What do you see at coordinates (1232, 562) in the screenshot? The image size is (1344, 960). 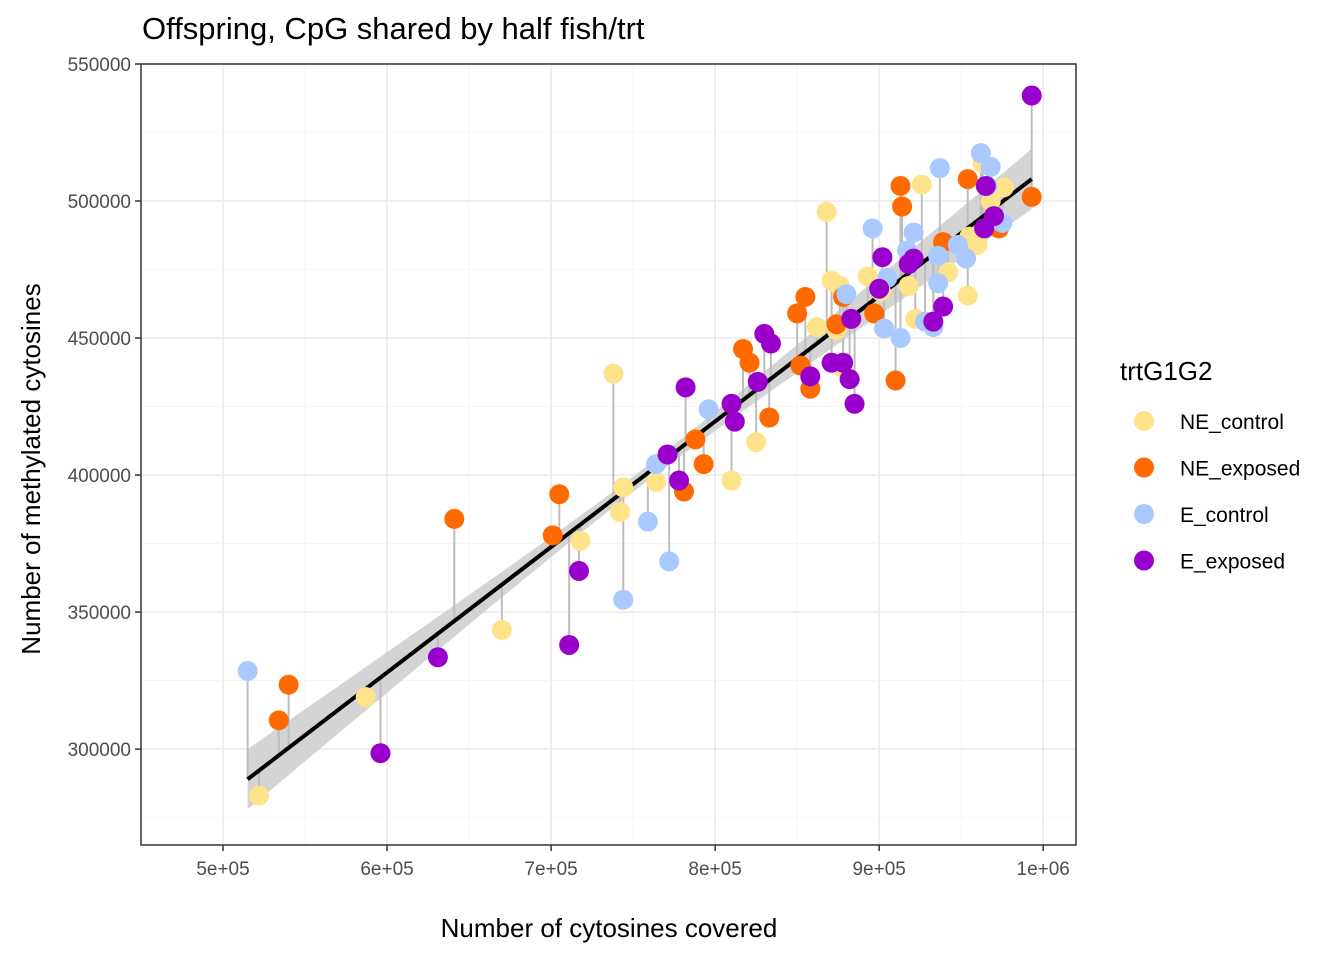 I see `legend-label-e-exposed: E_exposed` at bounding box center [1232, 562].